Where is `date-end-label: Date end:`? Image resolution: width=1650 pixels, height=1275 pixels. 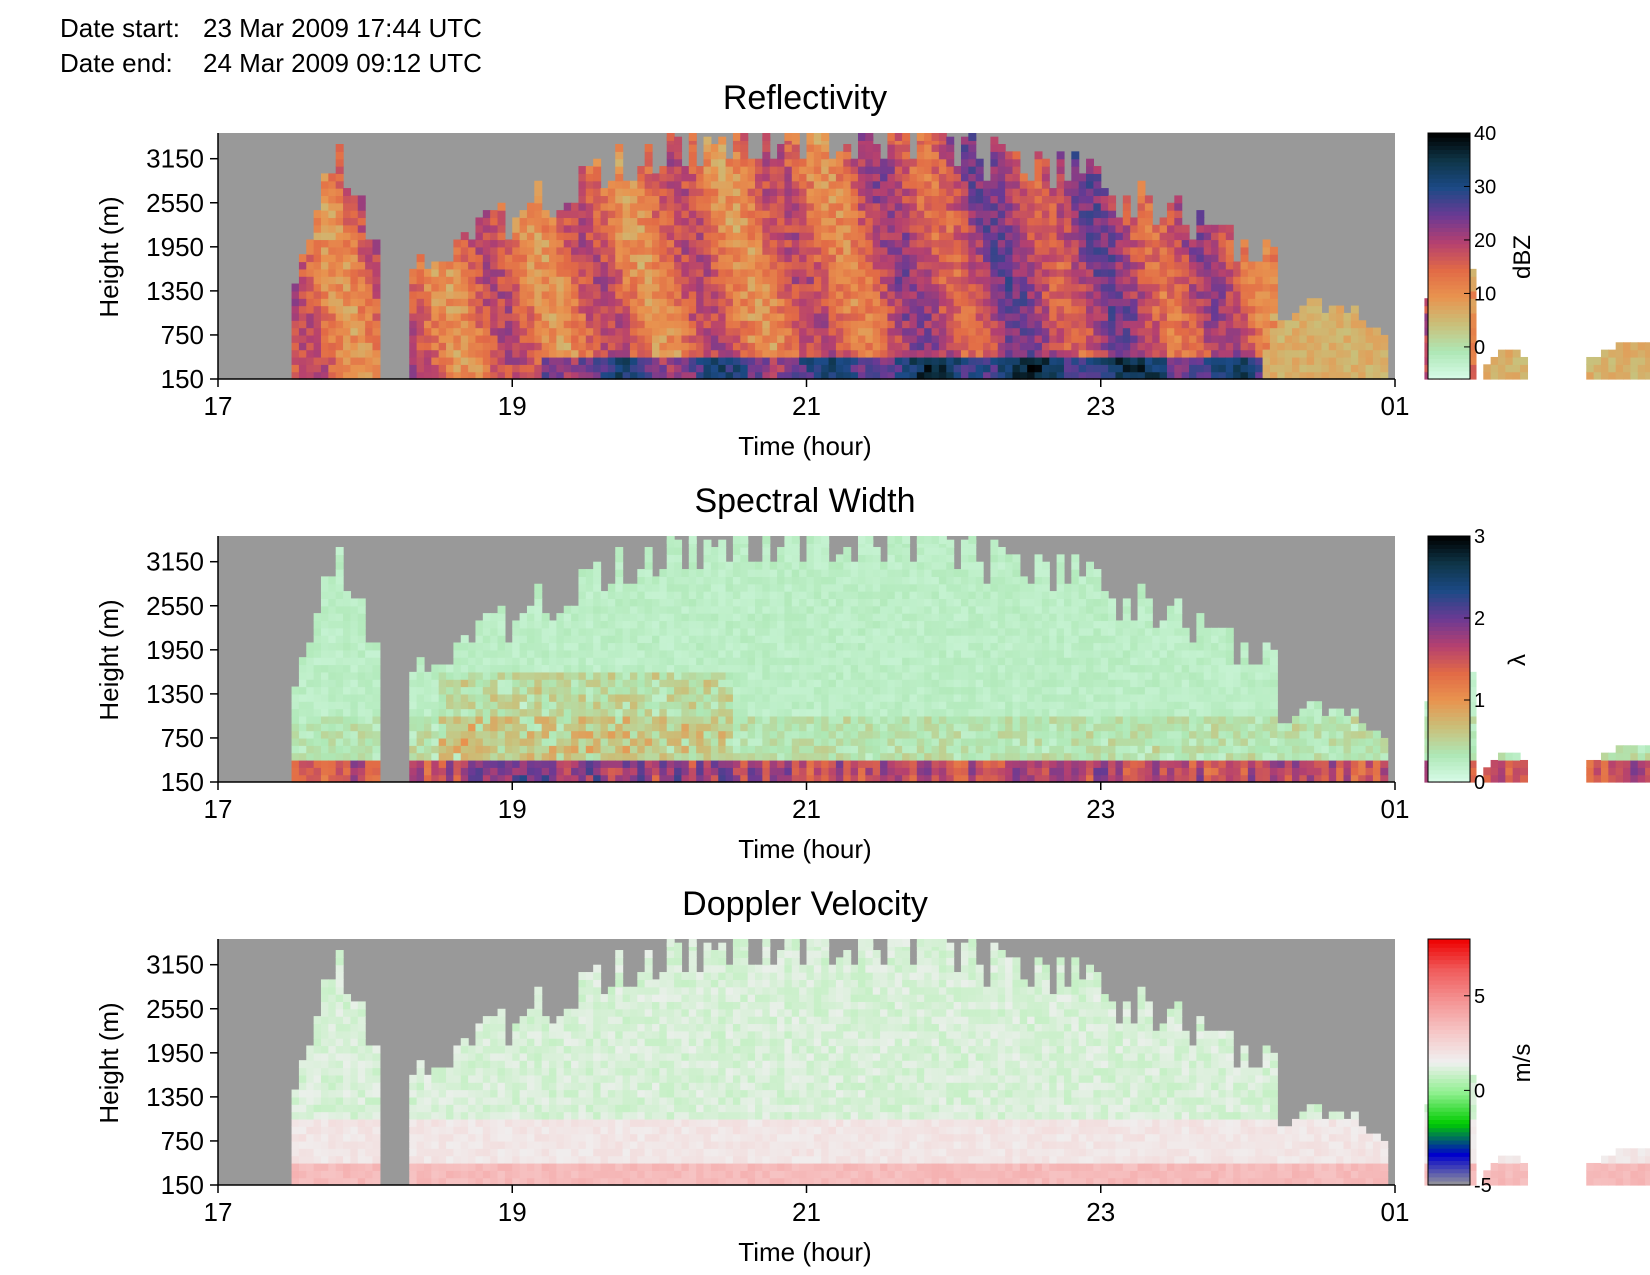 date-end-label: Date end: is located at coordinates (116, 63).